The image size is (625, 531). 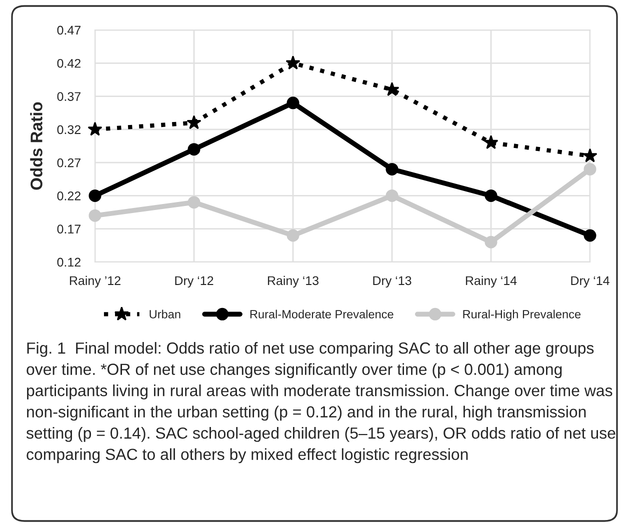 I want to click on y-tick-label: 0.42, so click(x=68, y=63).